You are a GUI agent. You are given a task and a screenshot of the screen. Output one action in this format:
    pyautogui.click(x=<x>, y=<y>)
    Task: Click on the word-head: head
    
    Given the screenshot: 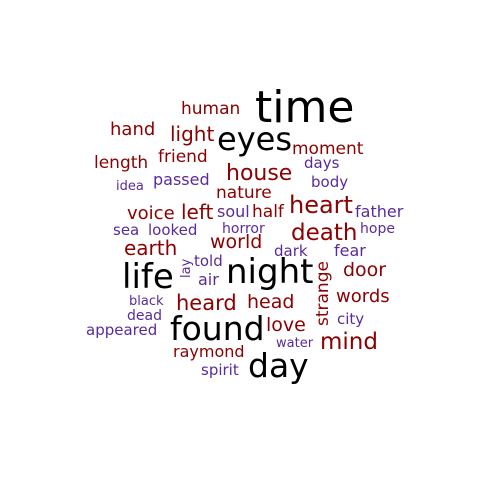 What is the action you would take?
    pyautogui.click(x=270, y=302)
    